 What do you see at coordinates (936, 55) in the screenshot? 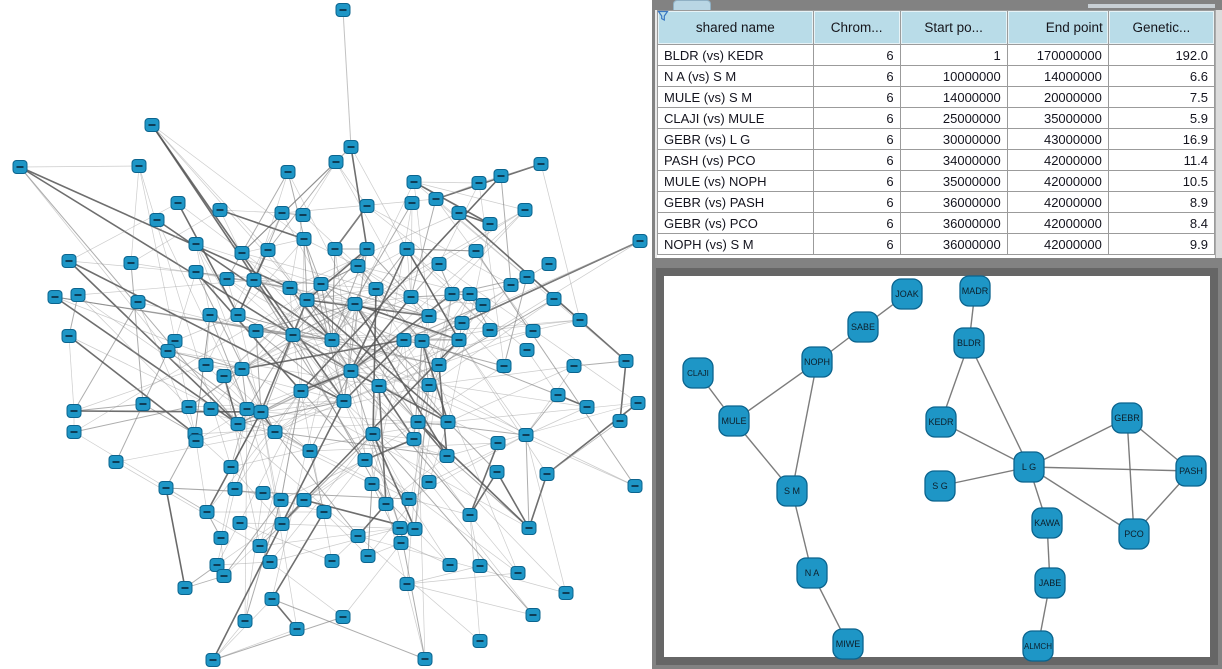
I see `table-row: BLDR (vs) KEDR 6 1 170000000 192.0` at bounding box center [936, 55].